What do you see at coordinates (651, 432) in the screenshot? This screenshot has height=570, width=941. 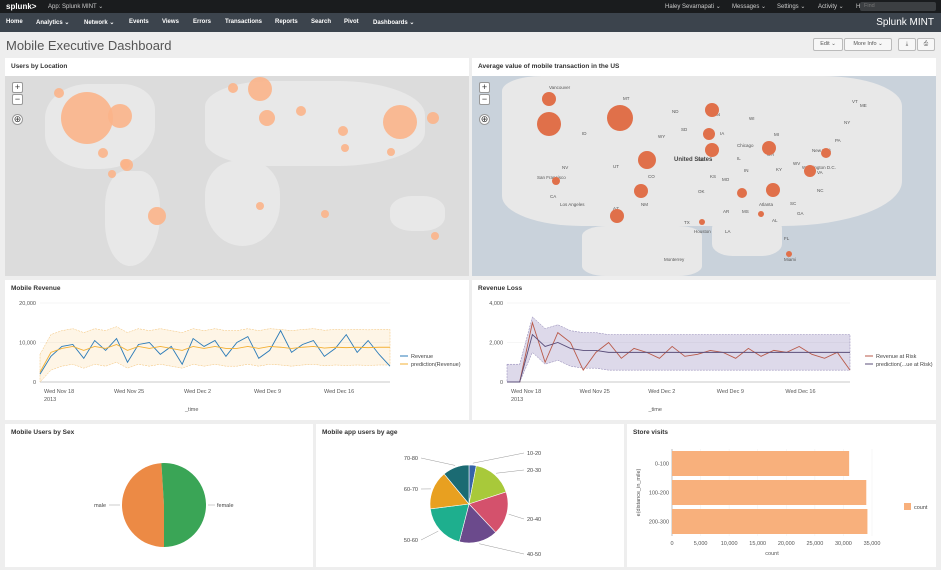 I see `panel-title: Store visits` at bounding box center [651, 432].